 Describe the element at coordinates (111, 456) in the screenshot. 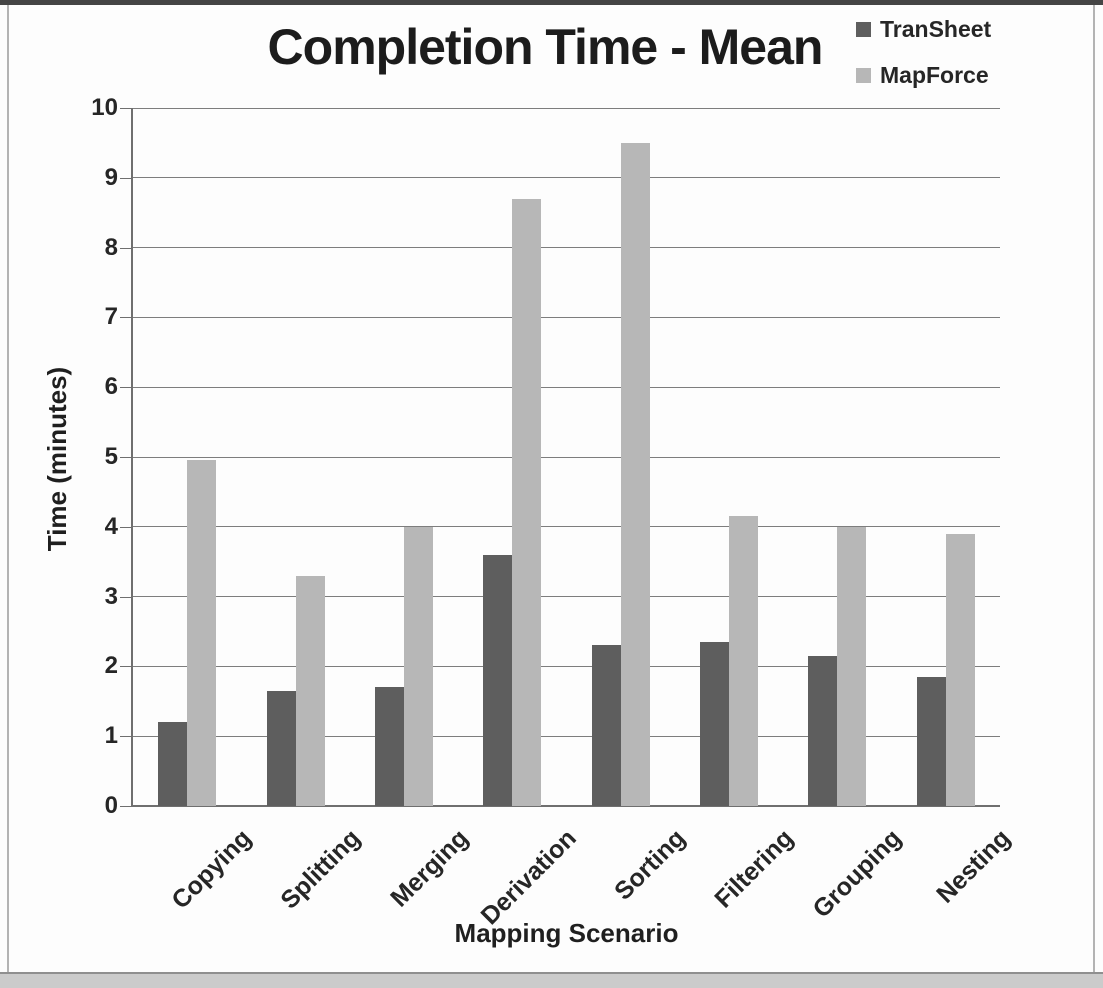

I see `y-tick-label-5: 5` at that location.